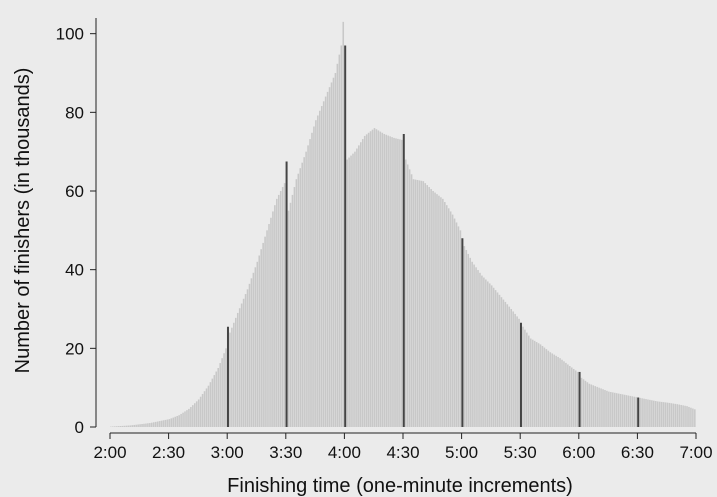  What do you see at coordinates (74, 270) in the screenshot?
I see `y-tick-label: 40` at bounding box center [74, 270].